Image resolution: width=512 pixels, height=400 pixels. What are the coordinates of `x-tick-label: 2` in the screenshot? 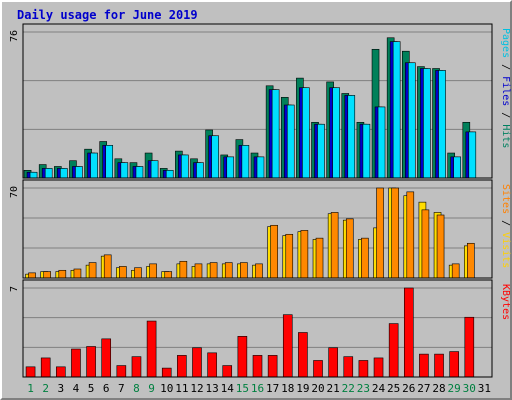 It's located at (45, 388).